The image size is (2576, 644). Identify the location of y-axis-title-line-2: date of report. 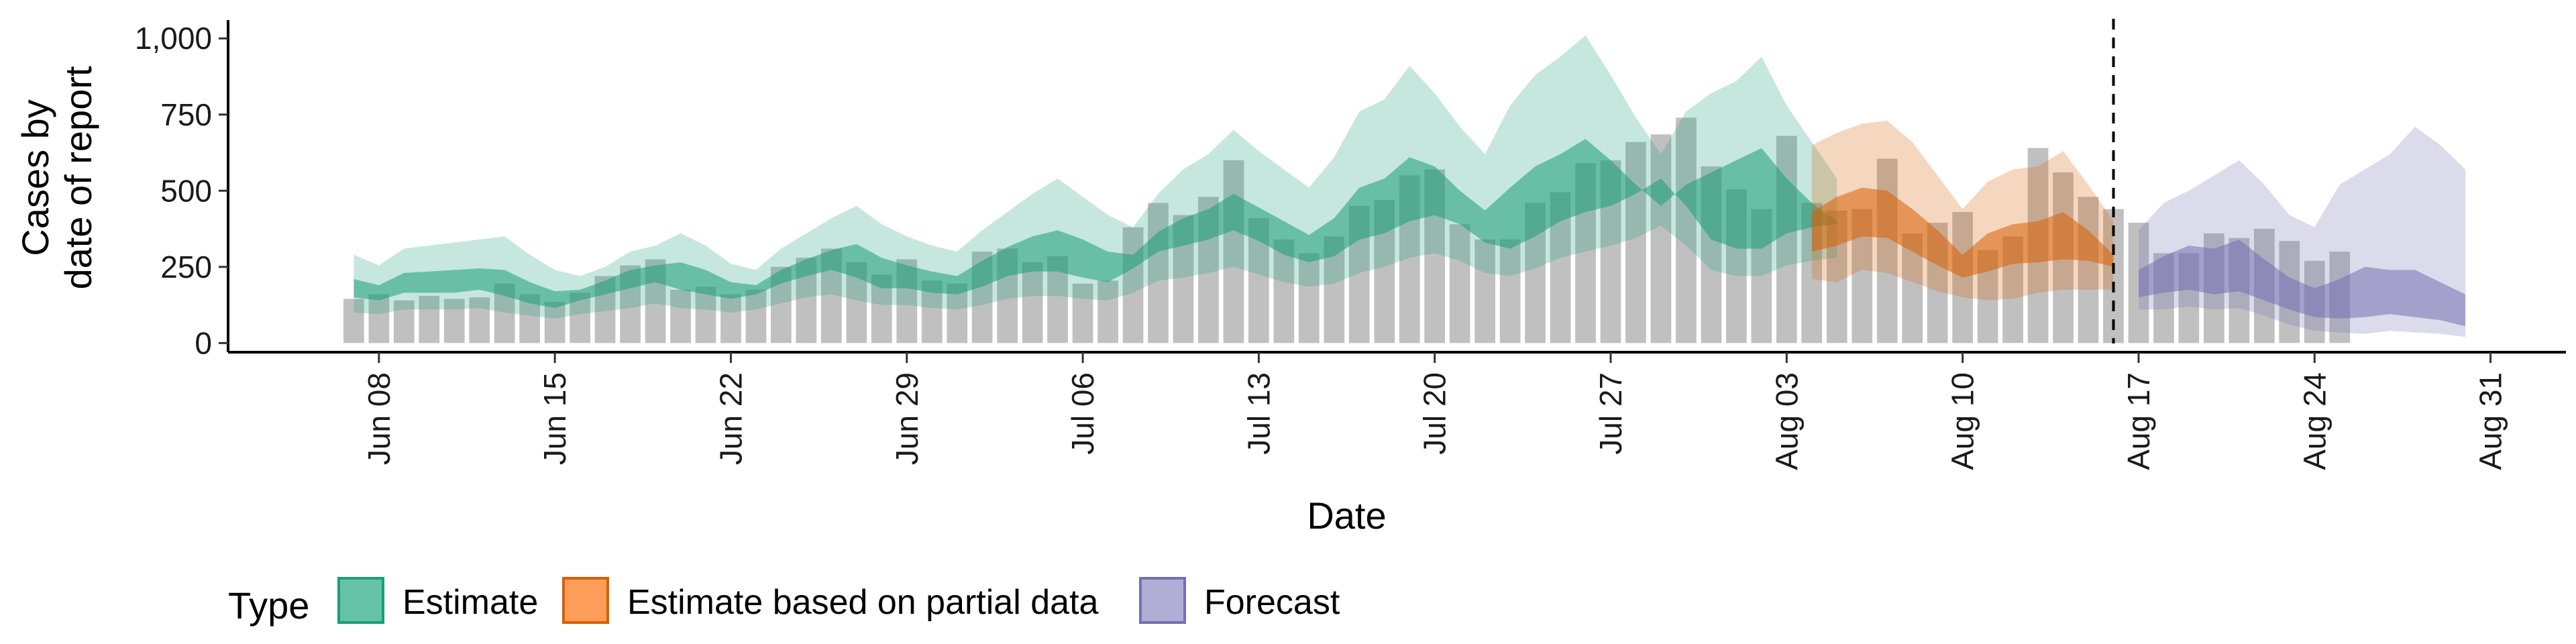
(78, 178).